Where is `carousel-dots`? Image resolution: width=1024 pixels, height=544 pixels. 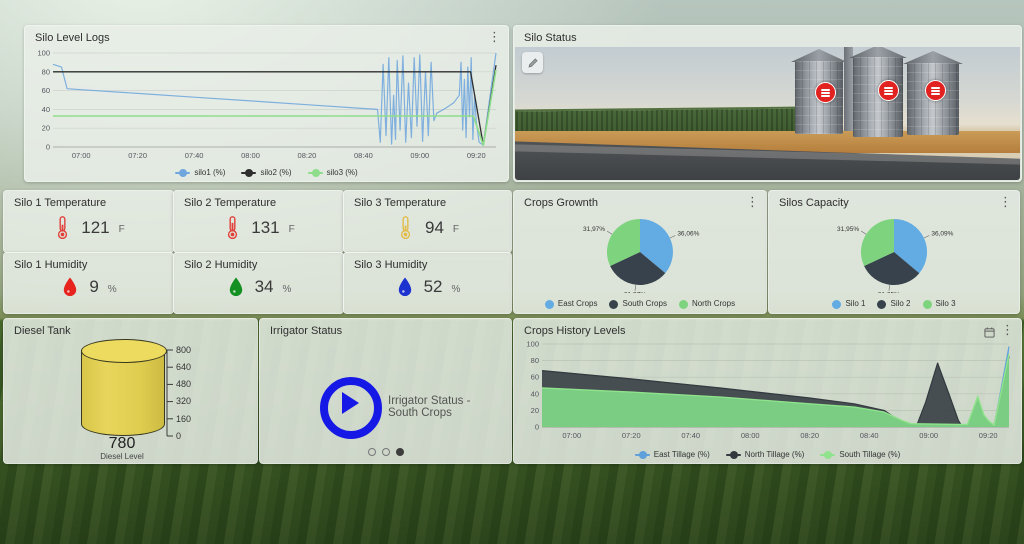 carousel-dots is located at coordinates (385, 452).